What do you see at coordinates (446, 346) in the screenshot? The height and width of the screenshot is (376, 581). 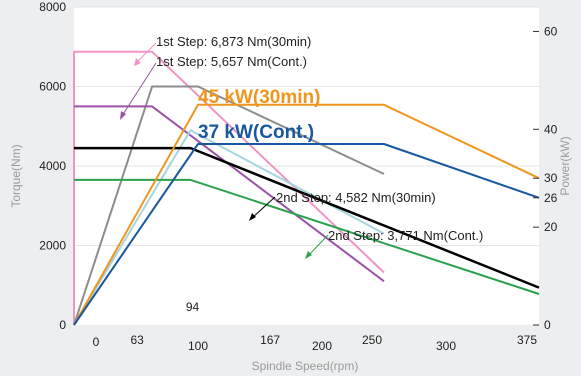 I see `x-tick-label-300: 300` at bounding box center [446, 346].